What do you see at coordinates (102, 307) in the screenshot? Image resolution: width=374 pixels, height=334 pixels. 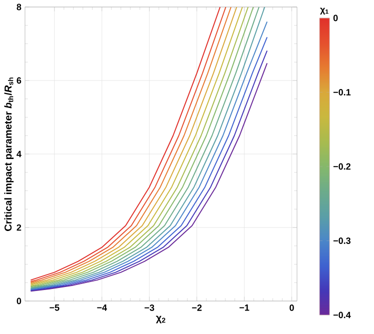 I see `x-tick-label: −4` at bounding box center [102, 307].